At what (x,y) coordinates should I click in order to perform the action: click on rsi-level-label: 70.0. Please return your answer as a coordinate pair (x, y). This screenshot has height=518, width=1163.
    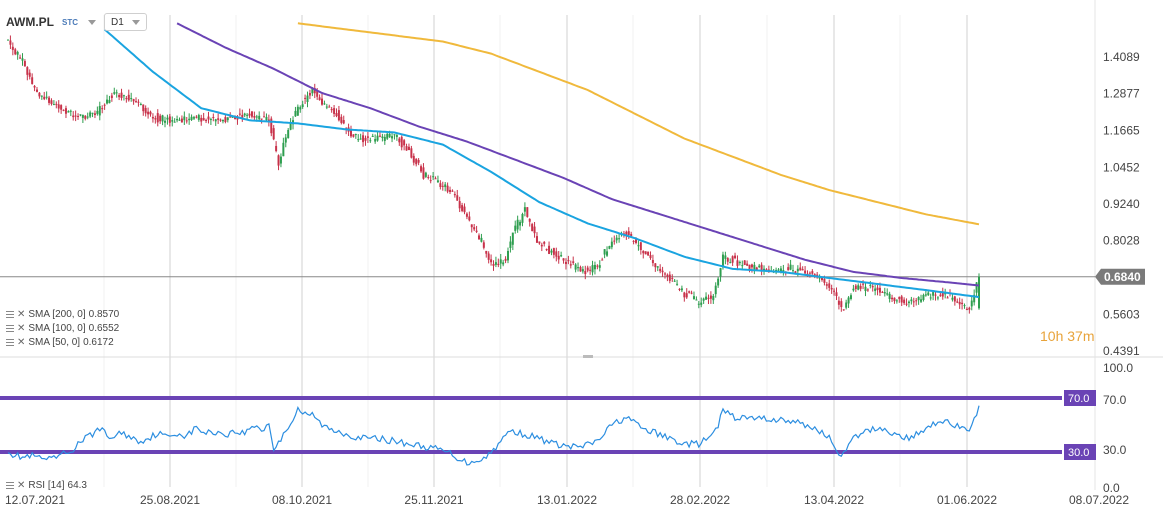
    Looking at the image, I should click on (1078, 399).